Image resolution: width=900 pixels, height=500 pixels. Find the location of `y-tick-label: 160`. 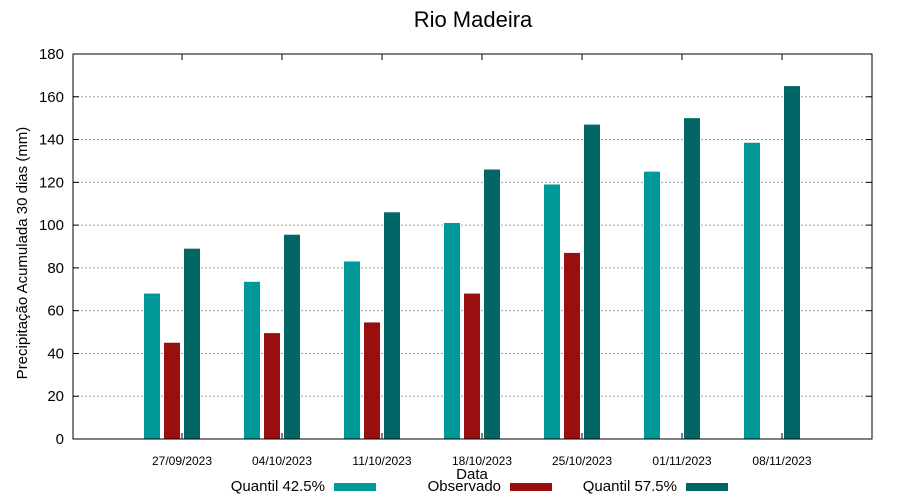

y-tick-label: 160 is located at coordinates (51, 97).